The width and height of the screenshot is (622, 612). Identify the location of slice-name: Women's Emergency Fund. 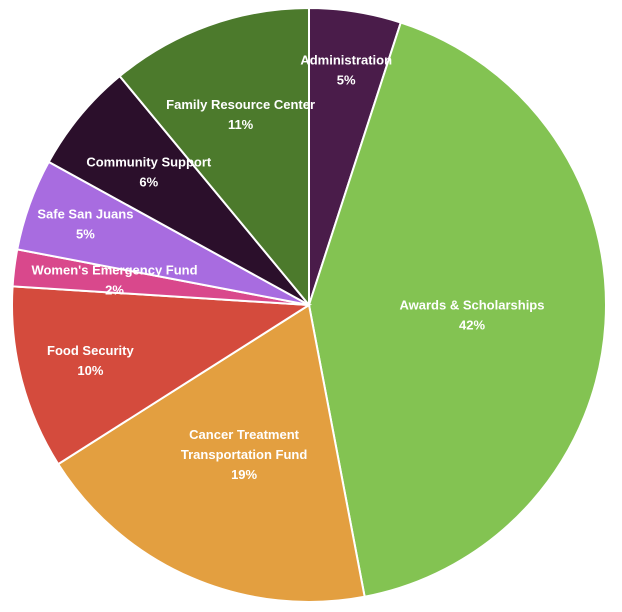
(114, 269).